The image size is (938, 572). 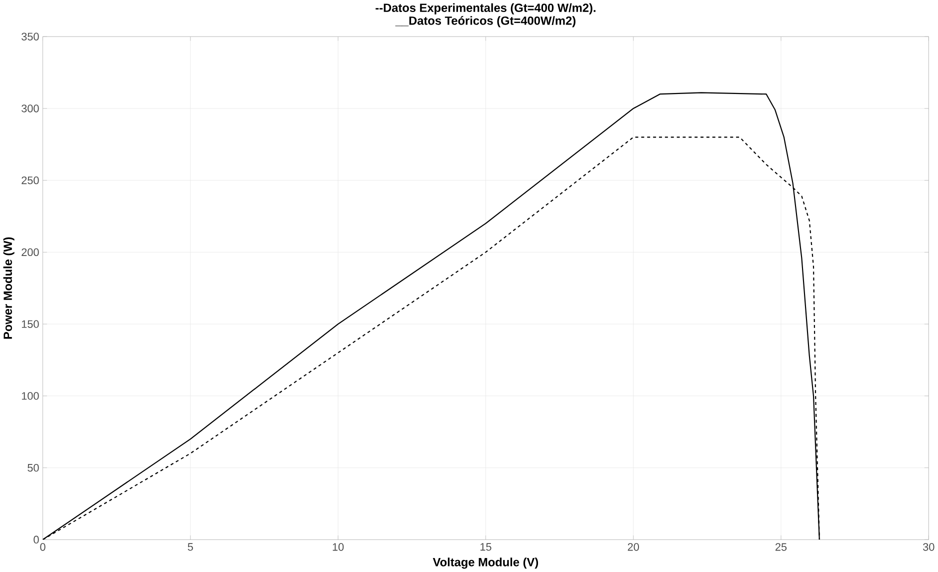 I want to click on y-tick-label: 350, so click(x=30, y=36).